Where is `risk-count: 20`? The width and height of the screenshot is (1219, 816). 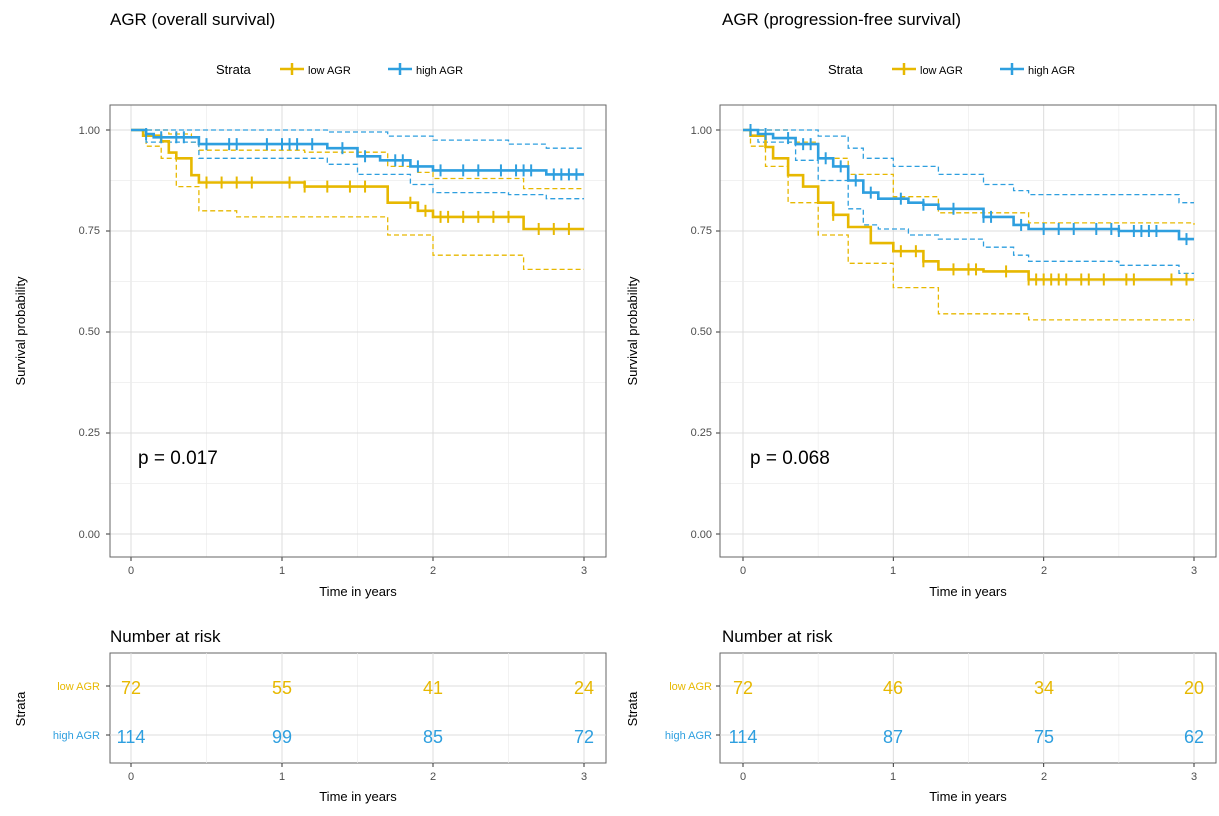 risk-count: 20 is located at coordinates (1194, 688).